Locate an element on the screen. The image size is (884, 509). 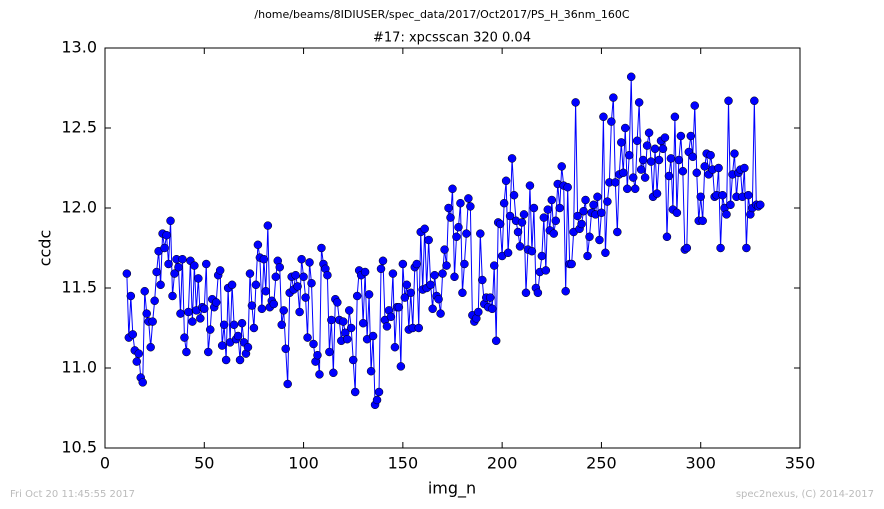
x-tick-label: 250 is located at coordinates (601, 463).